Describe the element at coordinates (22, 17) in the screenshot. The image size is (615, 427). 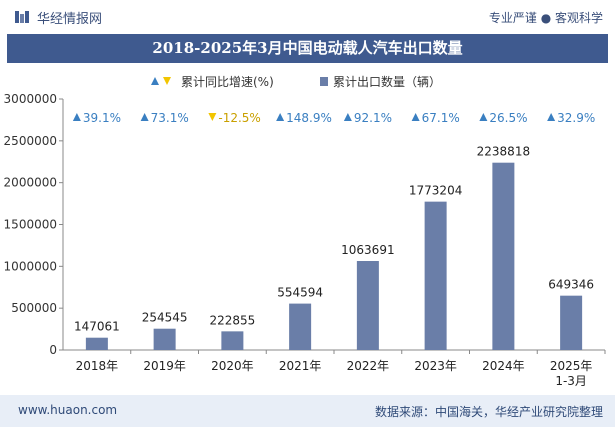
I see `logo-icon` at that location.